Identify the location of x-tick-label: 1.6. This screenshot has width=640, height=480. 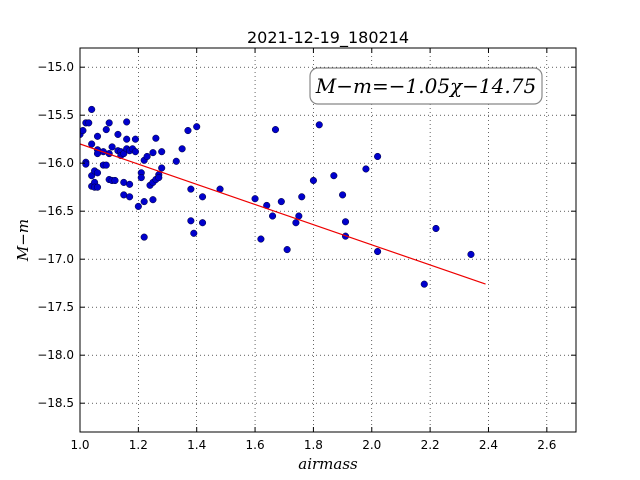
(255, 445).